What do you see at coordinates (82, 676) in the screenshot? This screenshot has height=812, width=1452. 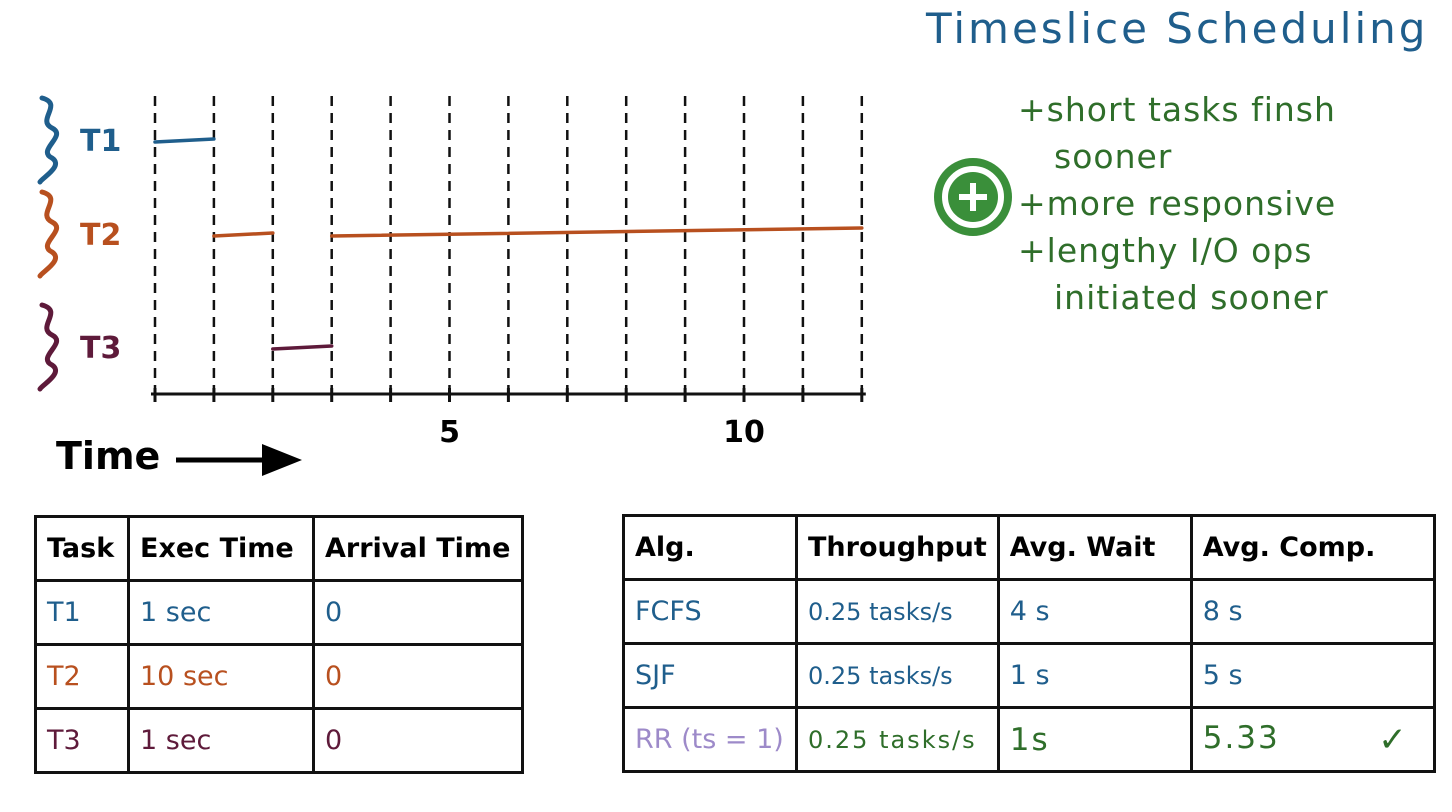 I see `task-name: T2` at bounding box center [82, 676].